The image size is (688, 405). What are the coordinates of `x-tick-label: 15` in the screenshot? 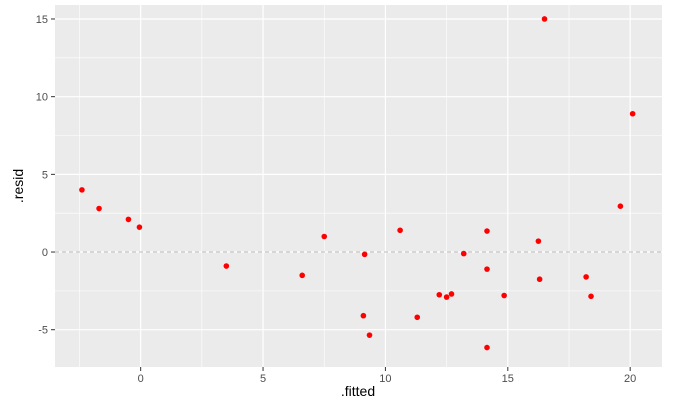 It's located at (508, 379).